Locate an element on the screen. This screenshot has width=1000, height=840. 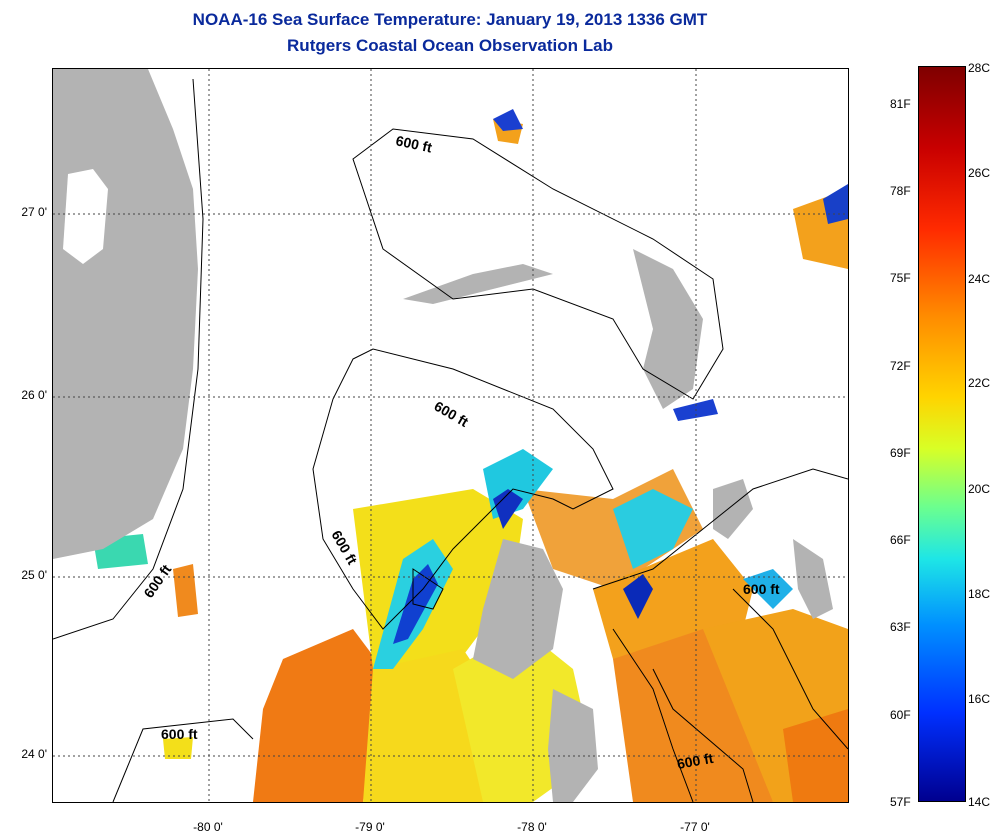
colorbar-fahrenheit-label: 63F is located at coordinates (900, 627).